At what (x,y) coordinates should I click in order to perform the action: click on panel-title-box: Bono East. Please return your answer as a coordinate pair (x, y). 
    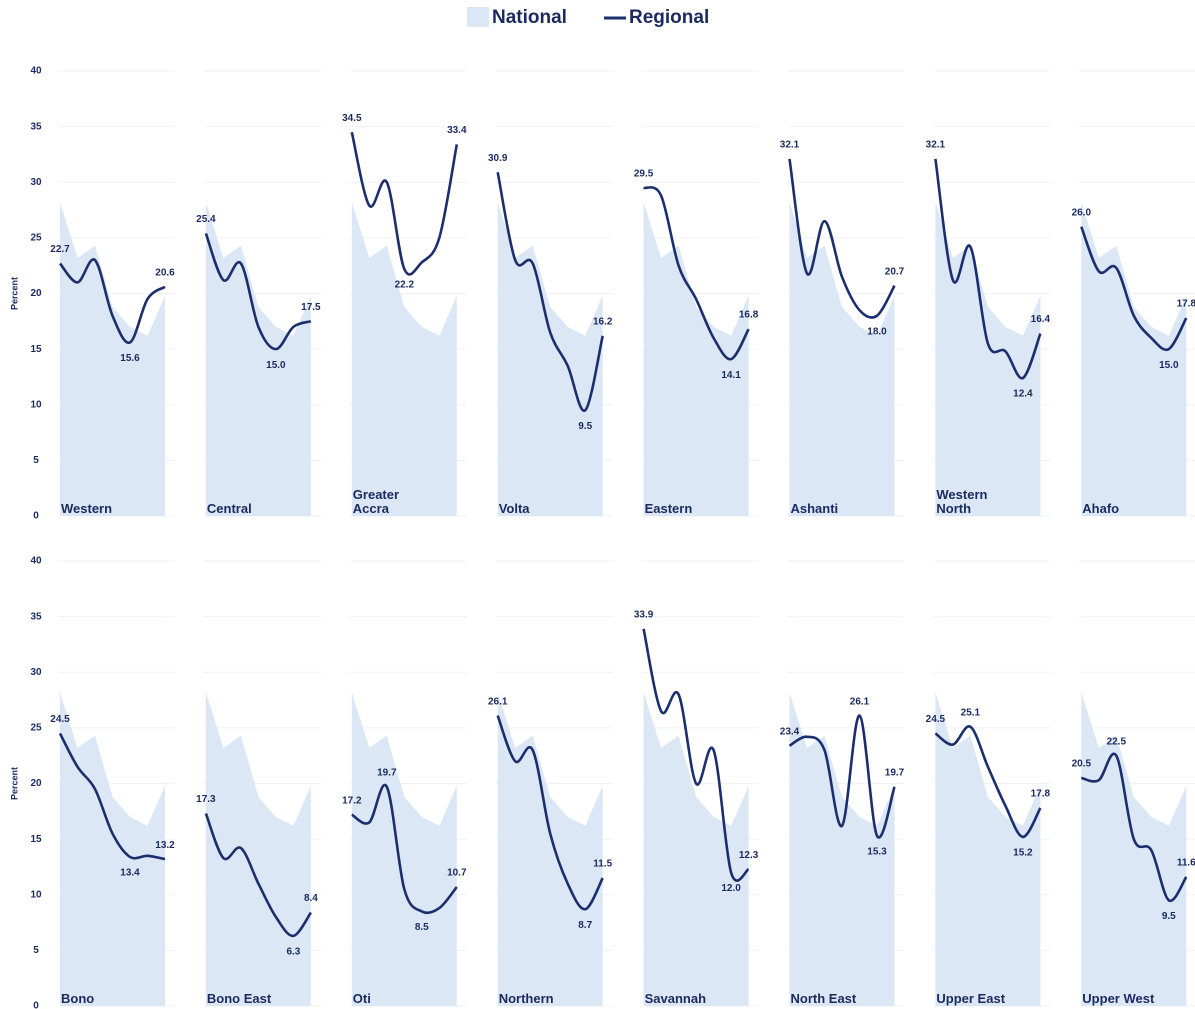
    Looking at the image, I should click on (239, 998).